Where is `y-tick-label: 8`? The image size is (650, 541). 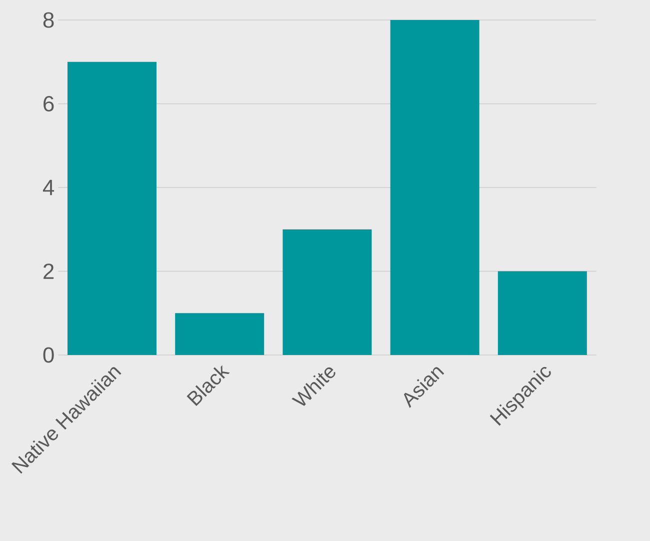 y-tick-label: 8 is located at coordinates (48, 20).